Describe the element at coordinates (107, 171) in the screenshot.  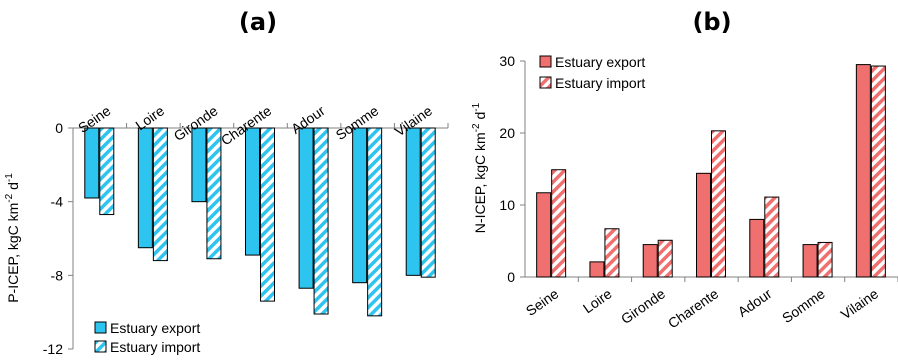
I see `panel-a-bar-seine-estuary-import` at that location.